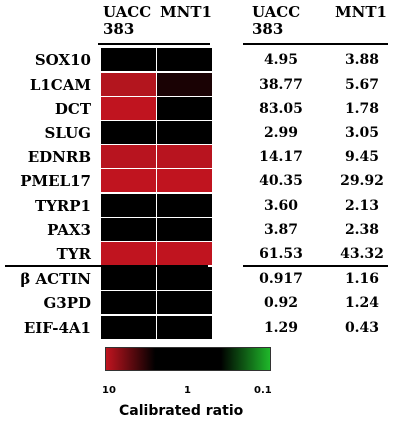  What do you see at coordinates (67, 303) in the screenshot?
I see `gene-label: G3PD` at bounding box center [67, 303].